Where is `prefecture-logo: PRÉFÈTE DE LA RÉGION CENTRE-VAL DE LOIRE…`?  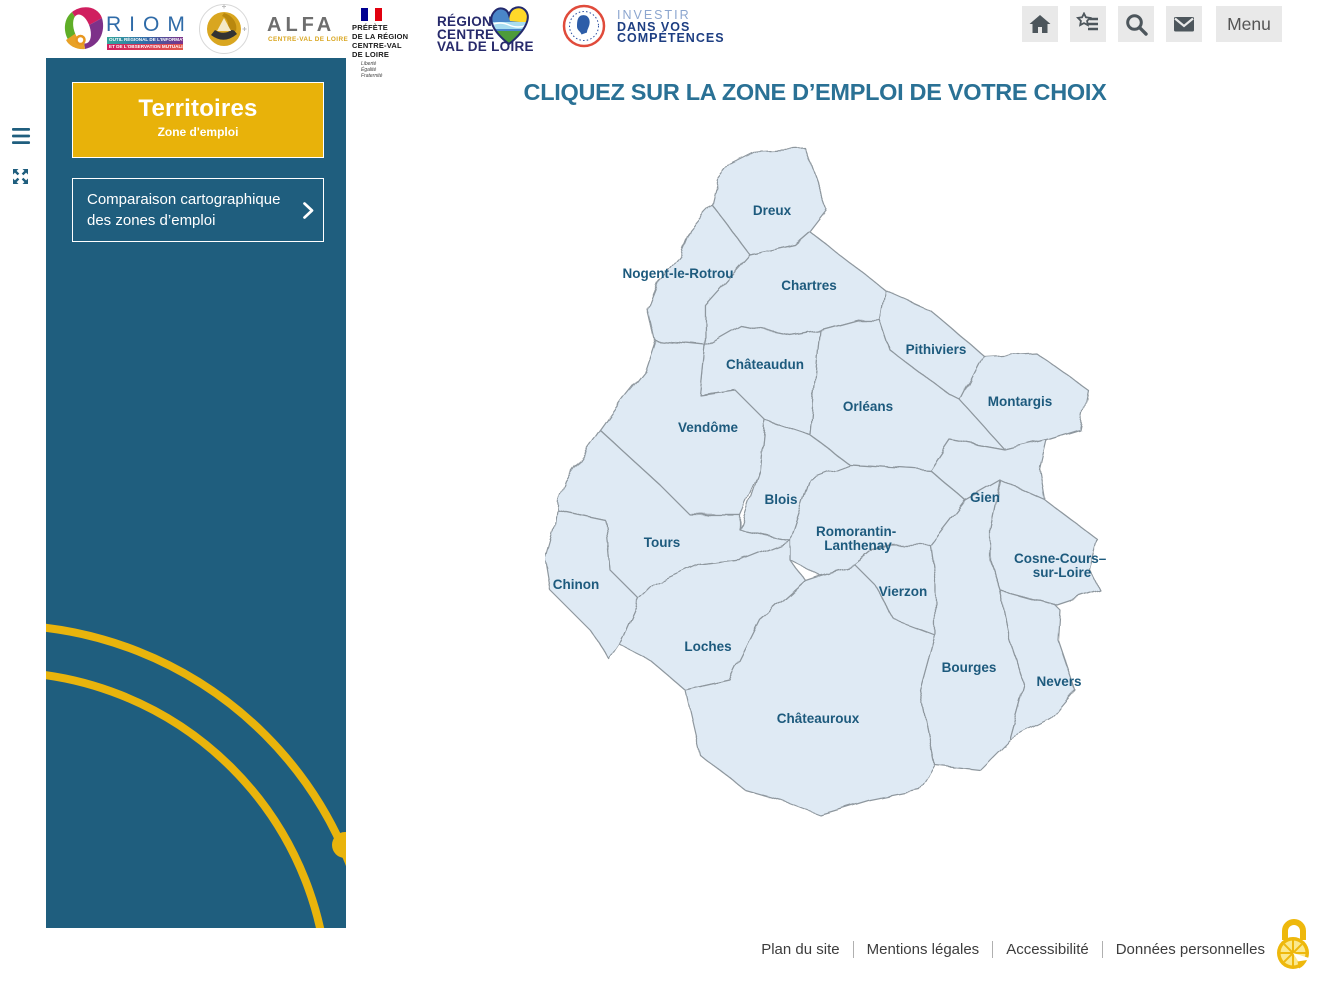 prefecture-logo: PRÉFÈTE DE LA RÉGION CENTRE-VAL DE LOIRE… is located at coordinates (387, 43).